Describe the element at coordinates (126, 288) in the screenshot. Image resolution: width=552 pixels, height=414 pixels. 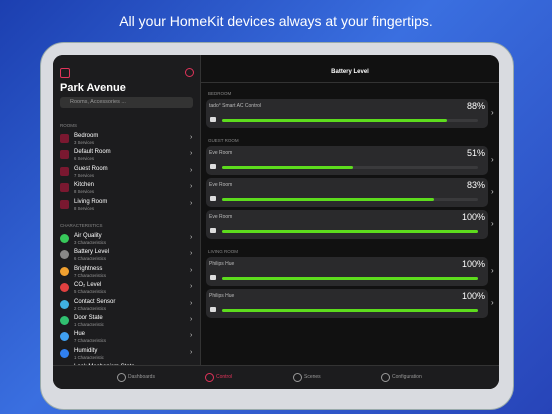
I see `sidebar-row: CO₂ Level 5 Characteristics ›` at that location.